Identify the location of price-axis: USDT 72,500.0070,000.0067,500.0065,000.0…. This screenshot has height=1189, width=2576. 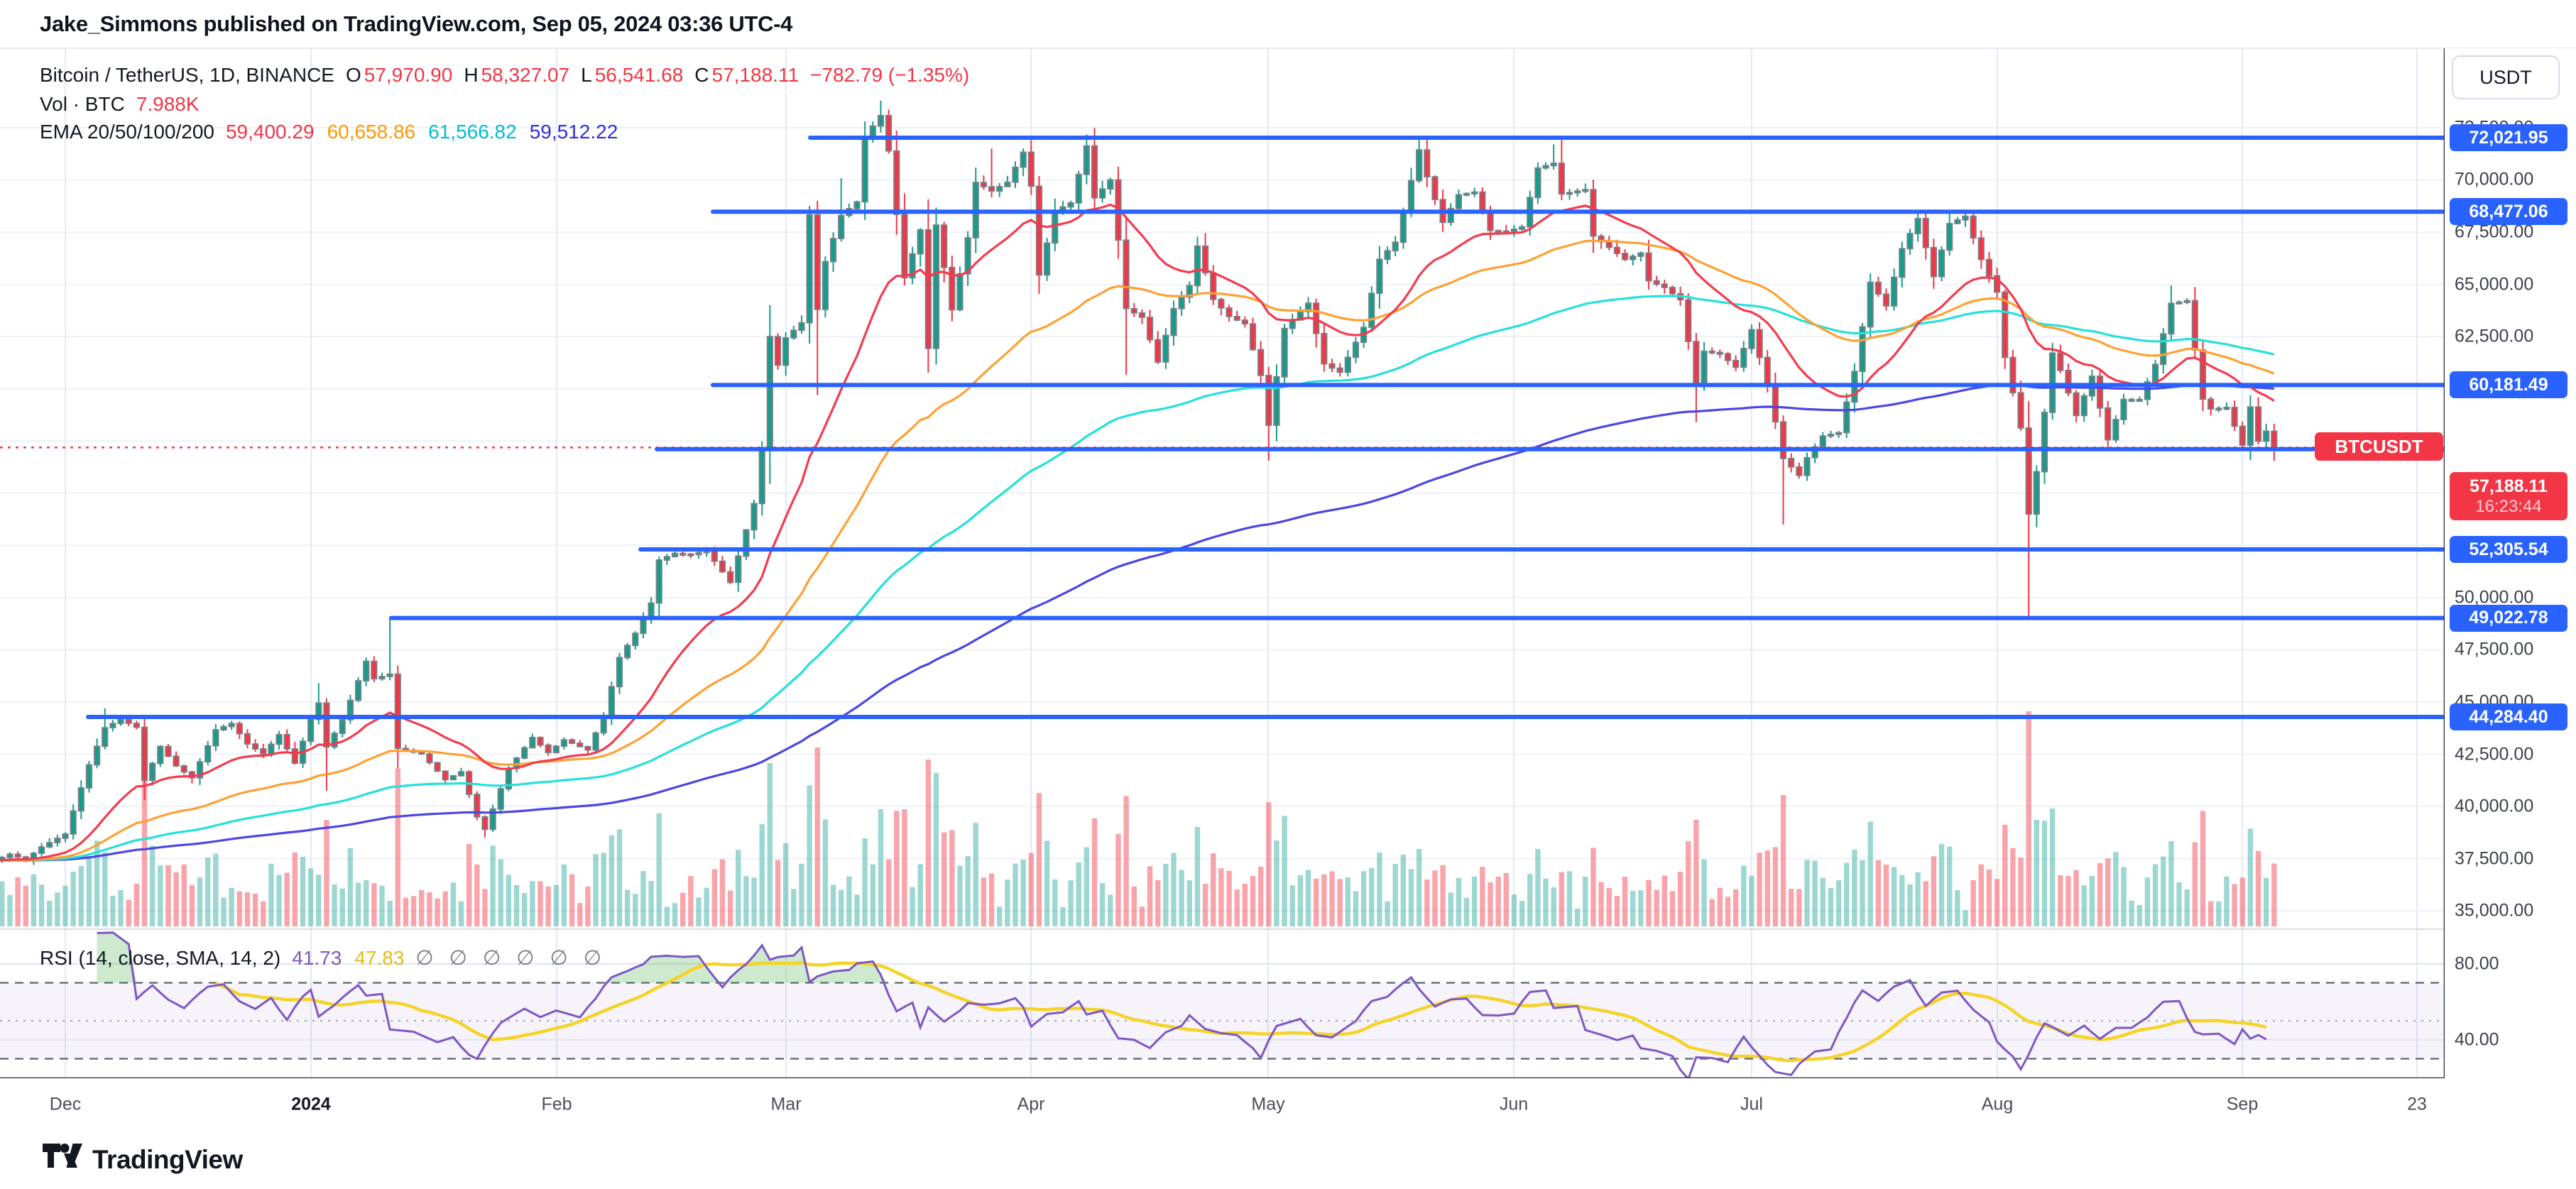
(2510, 563).